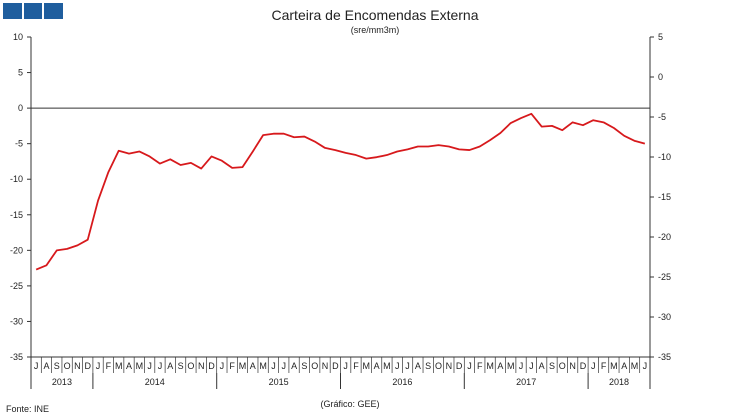 This screenshot has width=750, height=418. Describe the element at coordinates (16, 357) in the screenshot. I see `left-tick-label: -35` at that location.